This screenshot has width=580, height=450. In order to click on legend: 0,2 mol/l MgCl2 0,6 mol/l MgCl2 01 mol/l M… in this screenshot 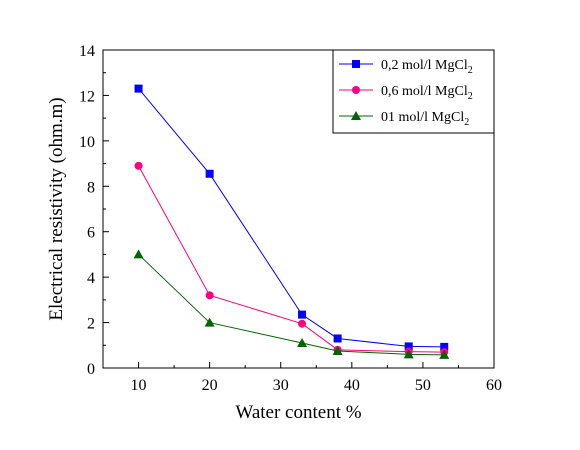, I will do `click(413, 91)`.